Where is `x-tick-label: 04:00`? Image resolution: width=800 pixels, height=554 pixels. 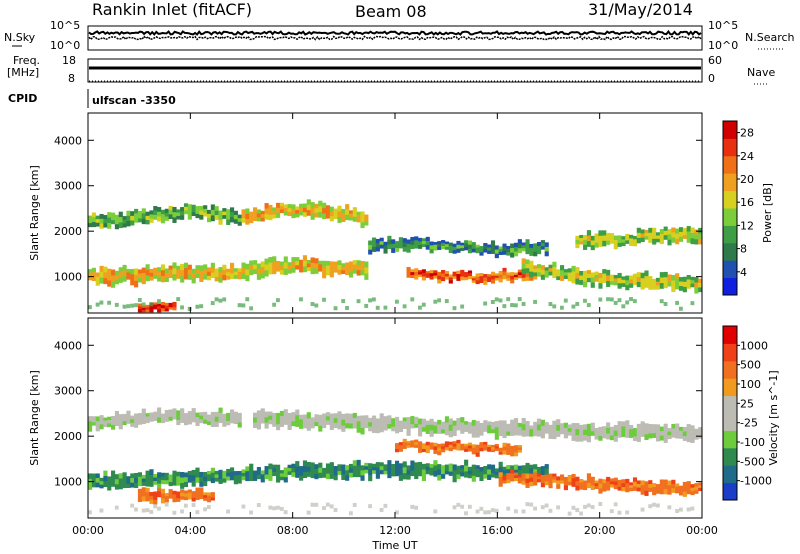 x-tick-label: 04:00 is located at coordinates (190, 530).